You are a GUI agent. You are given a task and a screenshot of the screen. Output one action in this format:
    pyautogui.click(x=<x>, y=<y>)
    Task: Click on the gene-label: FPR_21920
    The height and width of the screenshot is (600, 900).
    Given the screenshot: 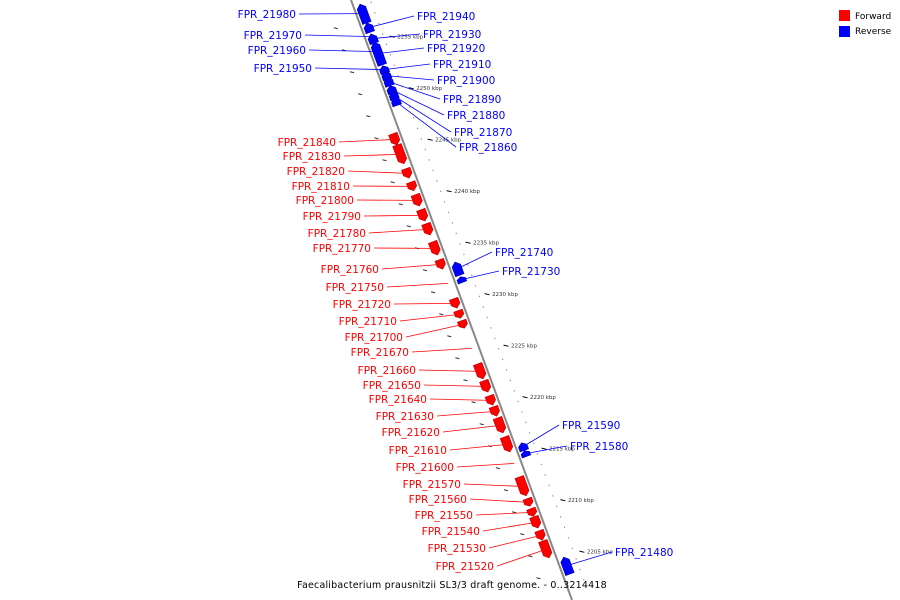 What is the action you would take?
    pyautogui.click(x=456, y=49)
    